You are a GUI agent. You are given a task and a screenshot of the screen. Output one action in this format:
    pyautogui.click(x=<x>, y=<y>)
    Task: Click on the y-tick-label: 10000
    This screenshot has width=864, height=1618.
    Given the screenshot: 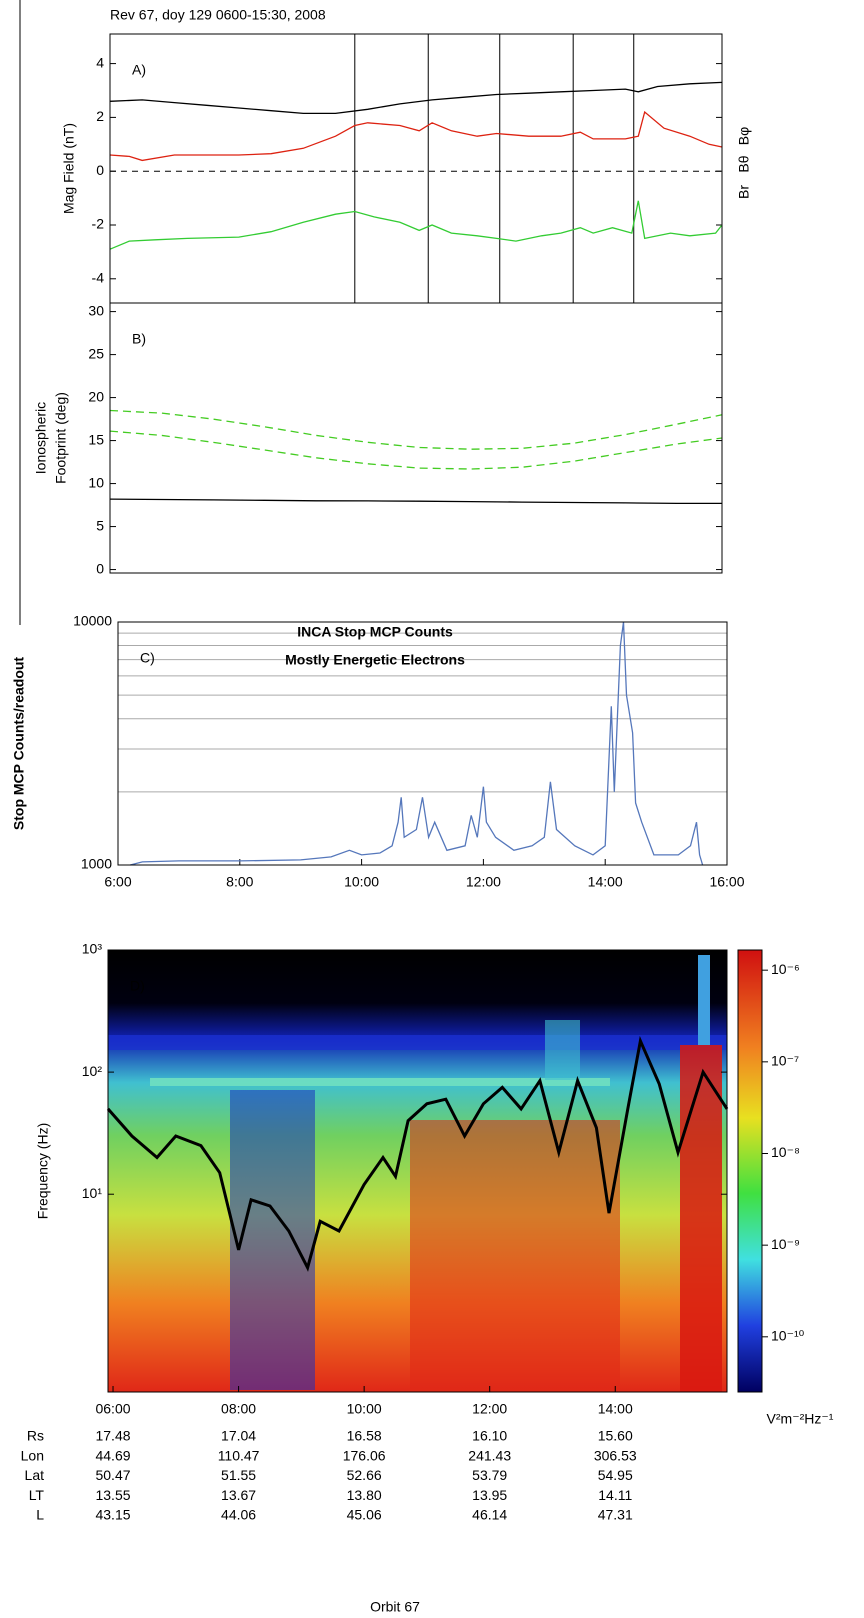 What is the action you would take?
    pyautogui.click(x=92, y=621)
    